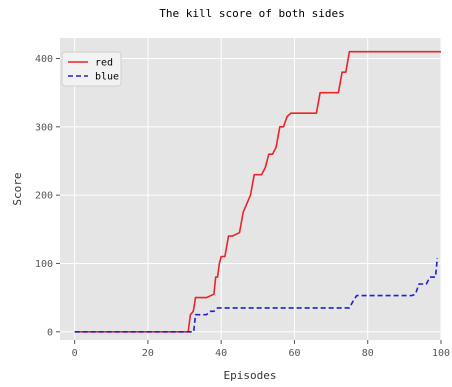 This screenshot has width=452, height=387. What do you see at coordinates (441, 353) in the screenshot?
I see `x-tick-label: 100` at bounding box center [441, 353].